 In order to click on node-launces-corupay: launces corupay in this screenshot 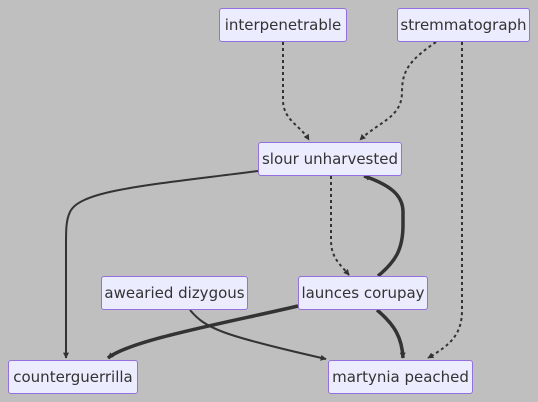, I will do `click(363, 293)`.